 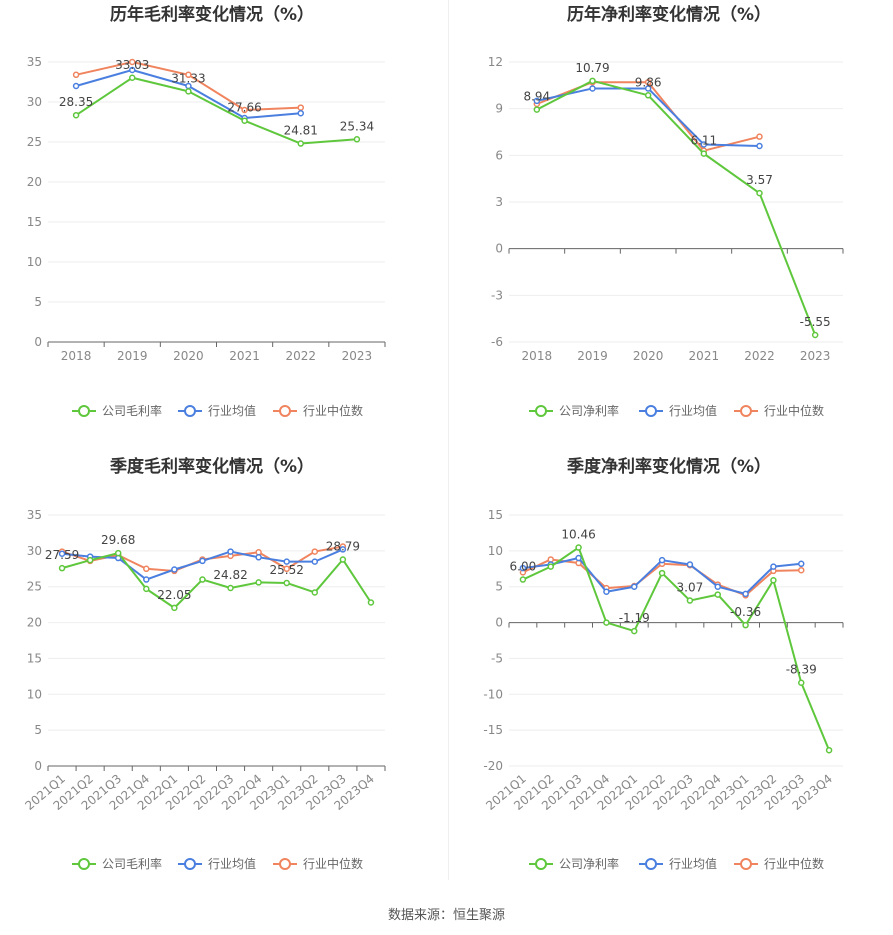 I want to click on y-tick-label: -5, so click(x=497, y=658).